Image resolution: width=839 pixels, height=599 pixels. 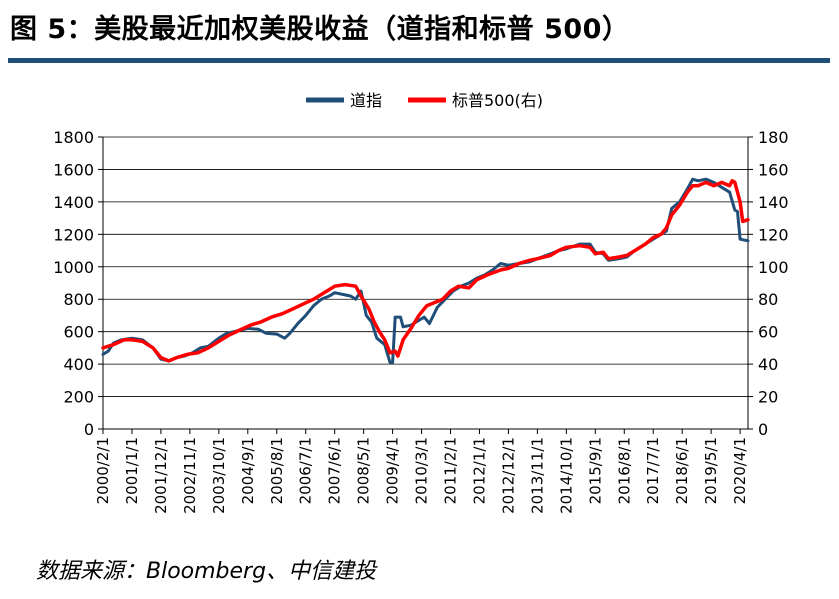 What do you see at coordinates (566, 475) in the screenshot?
I see `x-tick-label: 2014/10/1` at bounding box center [566, 475].